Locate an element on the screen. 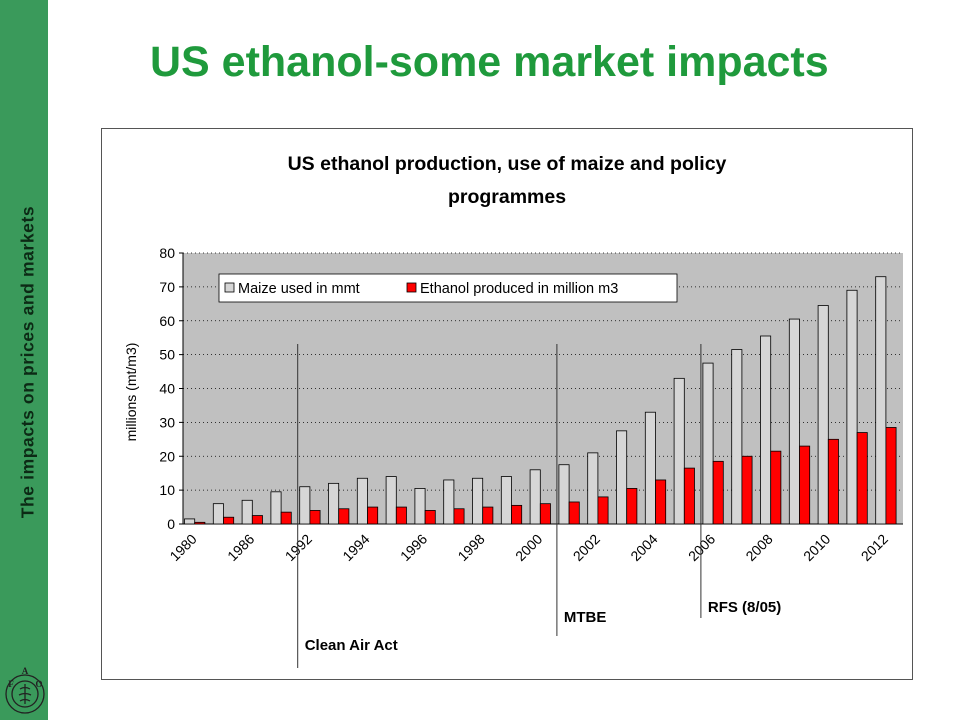 Image resolution: width=960 pixels, height=720 pixels. policy-marker-label: Clean Air Act is located at coordinates (351, 645).